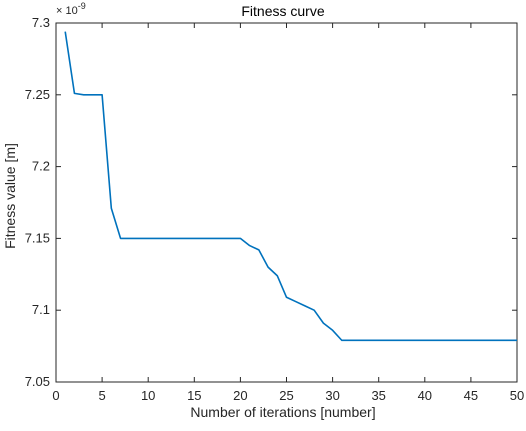 This screenshot has height=431, width=526. What do you see at coordinates (471, 395) in the screenshot?
I see `x-tick-label: 45` at bounding box center [471, 395].